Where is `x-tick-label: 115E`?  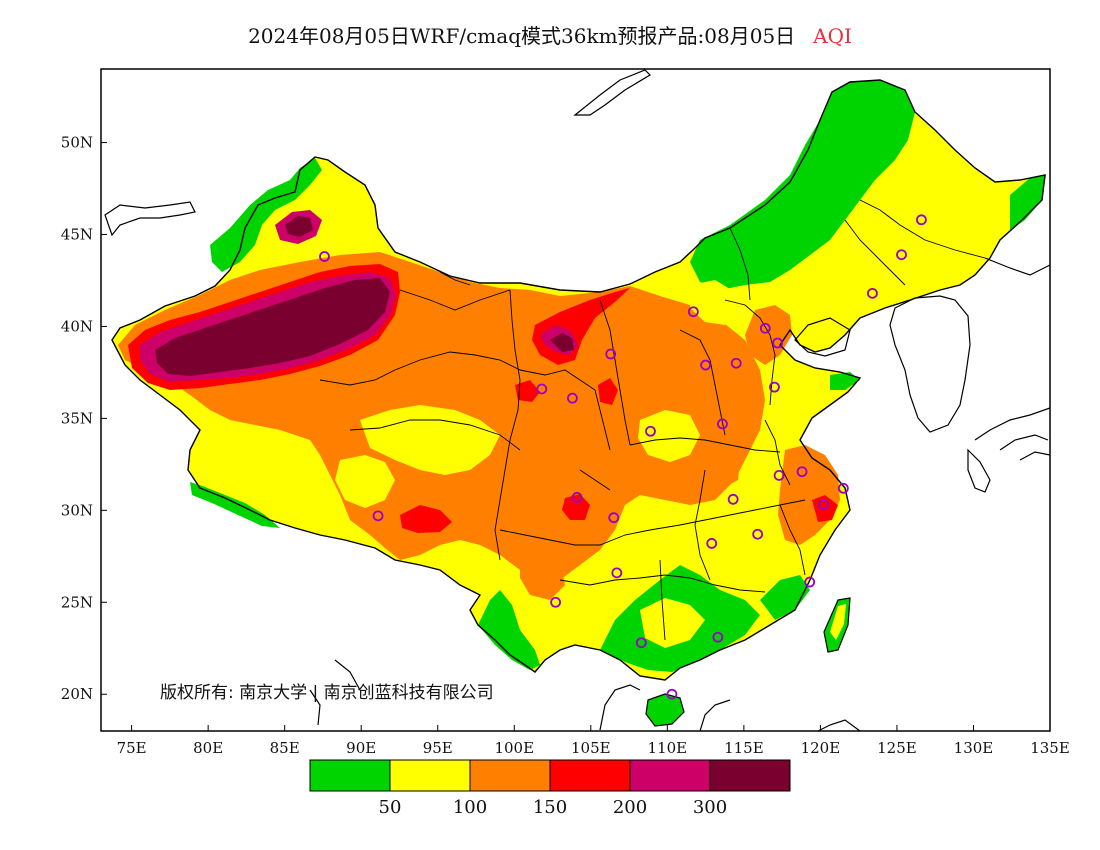 x-tick-label: 115E is located at coordinates (744, 748).